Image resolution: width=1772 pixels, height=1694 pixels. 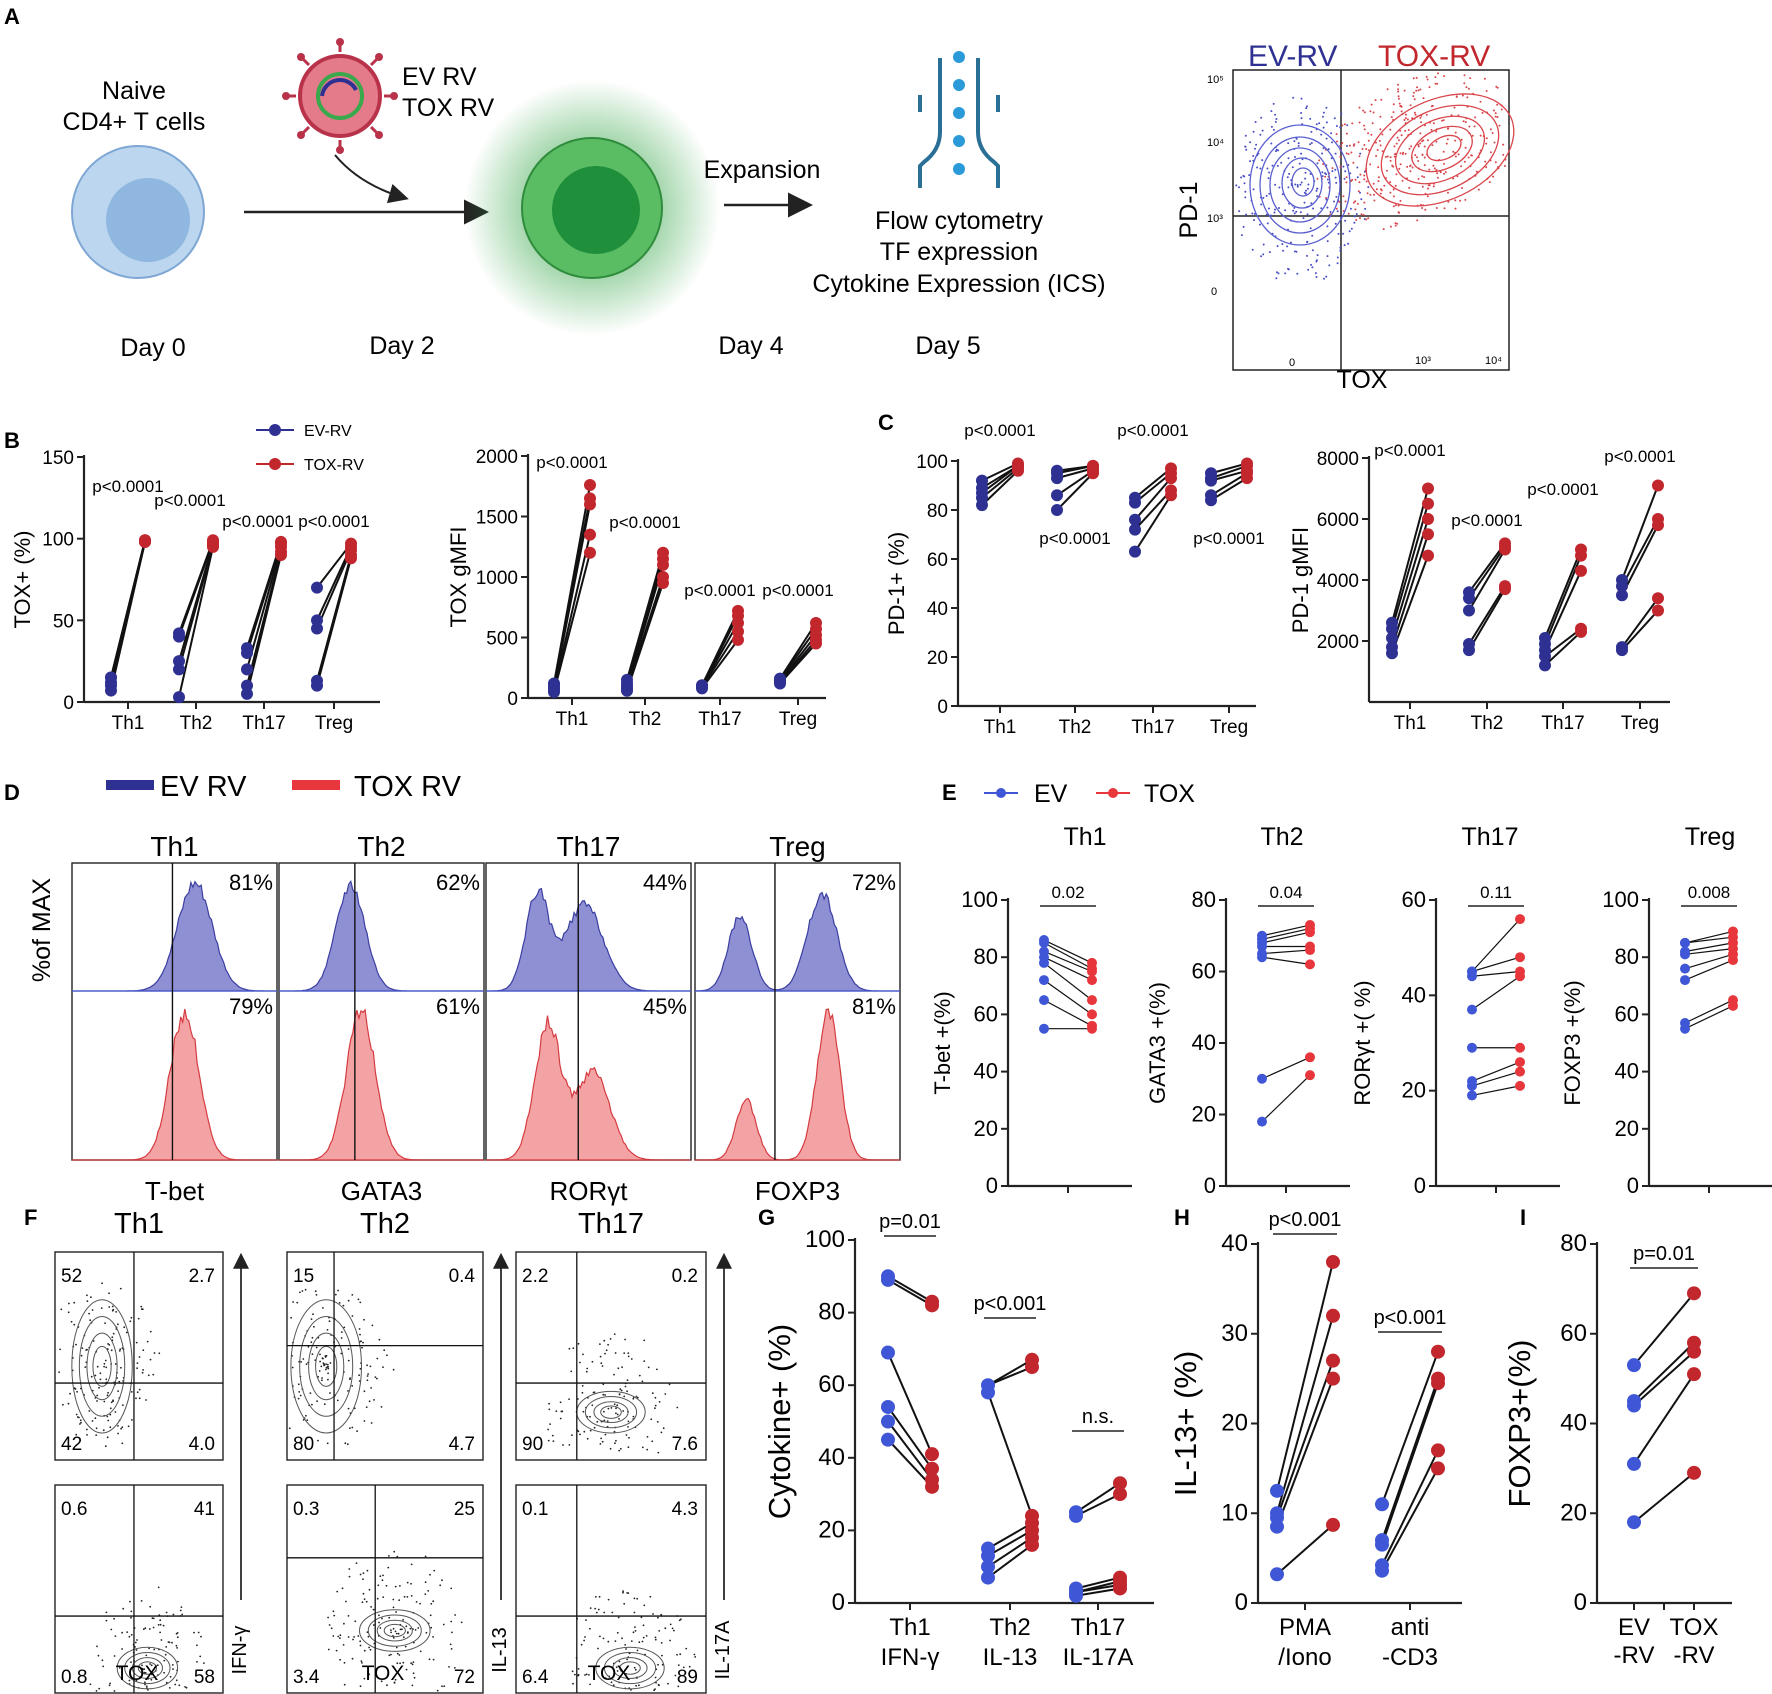 What do you see at coordinates (825, 1239) in the screenshot?
I see `g-ytick-label: 100` at bounding box center [825, 1239].